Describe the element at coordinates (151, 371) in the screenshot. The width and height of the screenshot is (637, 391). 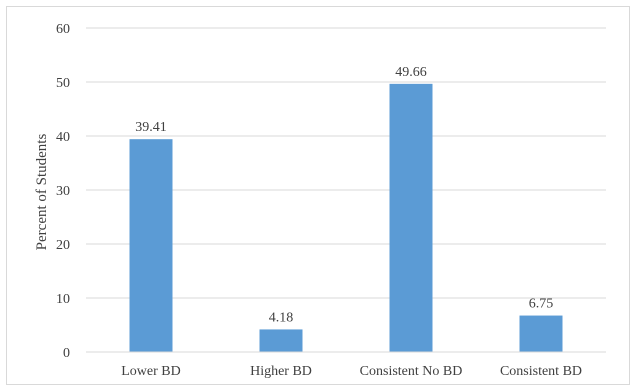
I see `category-label-0: Lower BD` at that location.